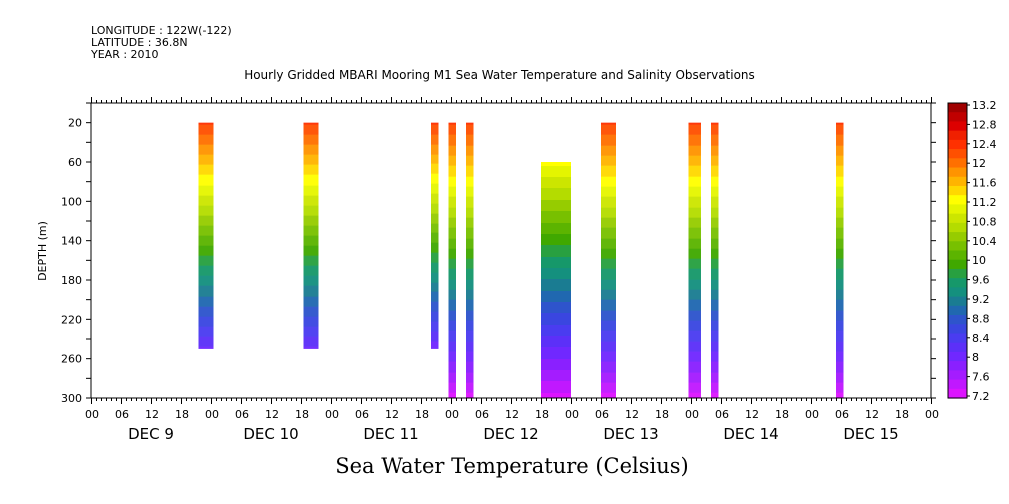 This screenshot has height=504, width=1009. What do you see at coordinates (981, 280) in the screenshot?
I see `colorbar-label: 9.6` at bounding box center [981, 280].